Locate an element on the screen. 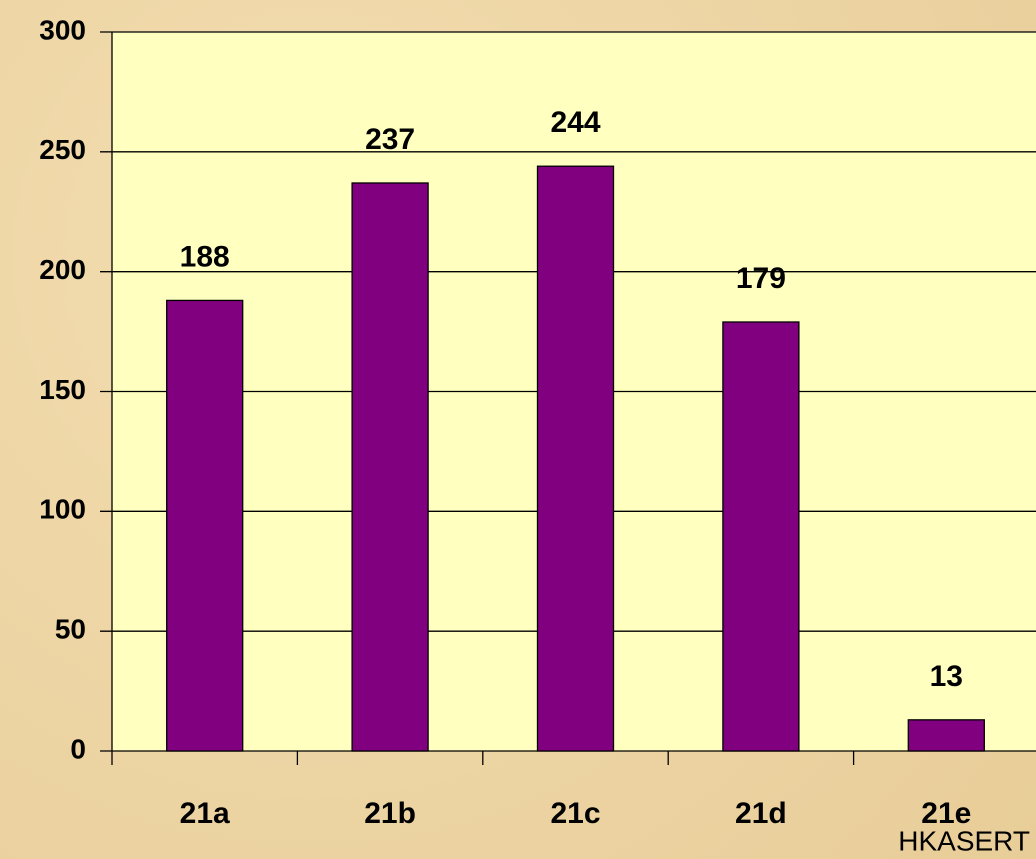 Image resolution: width=1036 pixels, height=859 pixels. data-label: 188 is located at coordinates (205, 256).